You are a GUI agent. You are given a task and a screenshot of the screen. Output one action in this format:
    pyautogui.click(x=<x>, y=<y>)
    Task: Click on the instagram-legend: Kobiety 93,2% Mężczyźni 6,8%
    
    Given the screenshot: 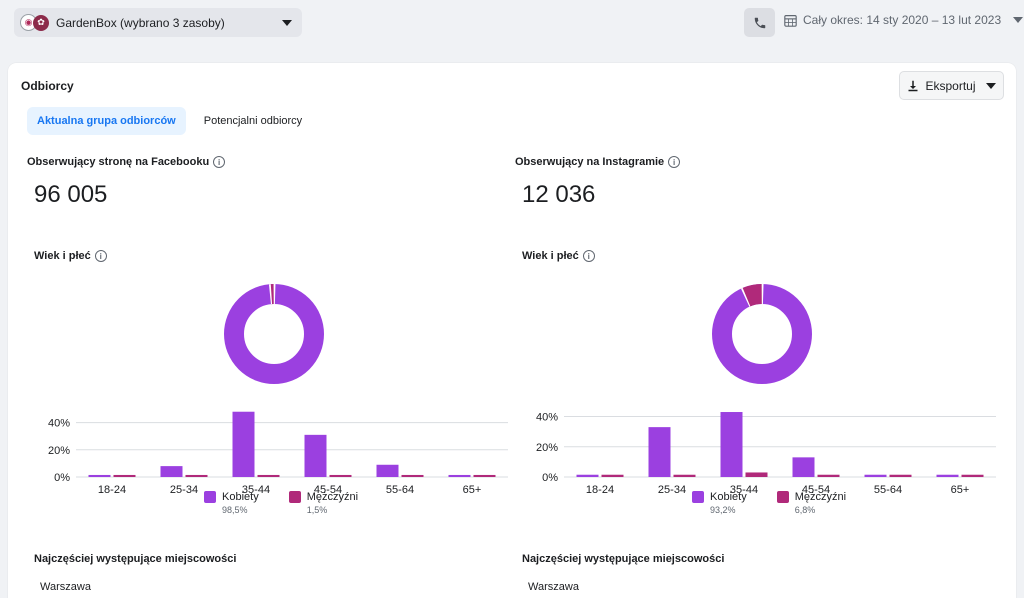 What is the action you would take?
    pyautogui.click(x=769, y=503)
    